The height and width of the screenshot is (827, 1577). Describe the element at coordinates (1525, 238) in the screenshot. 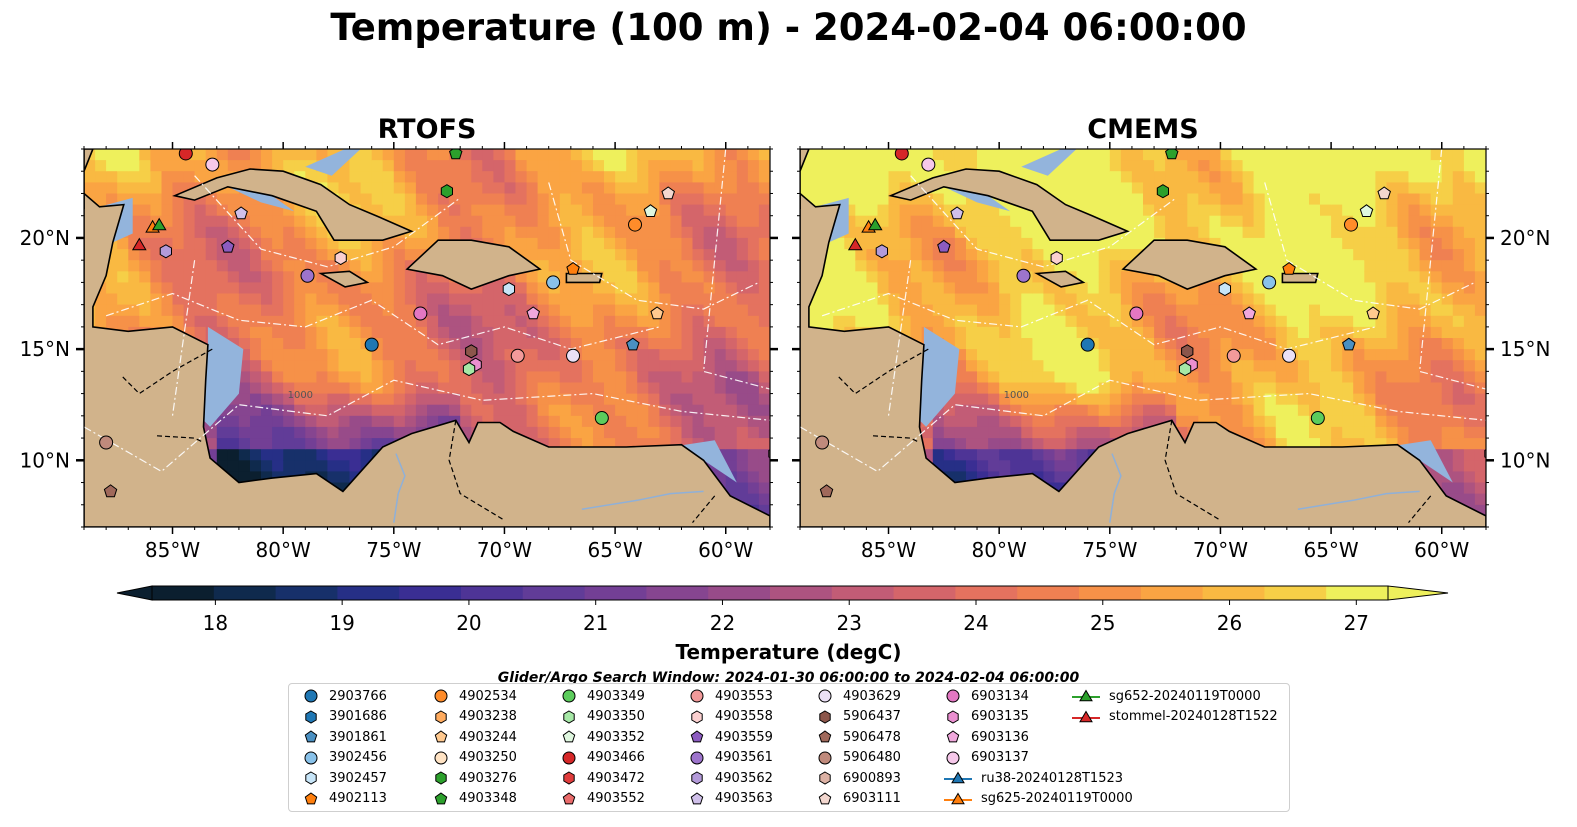

I see `lat-tick-label: 20°N` at that location.